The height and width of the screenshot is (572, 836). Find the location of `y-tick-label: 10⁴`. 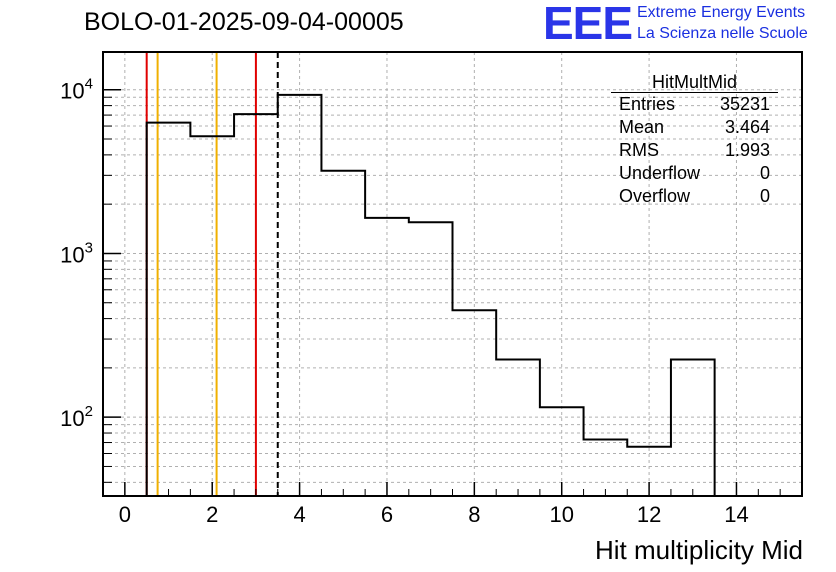

y-tick-label: 10⁴ is located at coordinates (76, 90).